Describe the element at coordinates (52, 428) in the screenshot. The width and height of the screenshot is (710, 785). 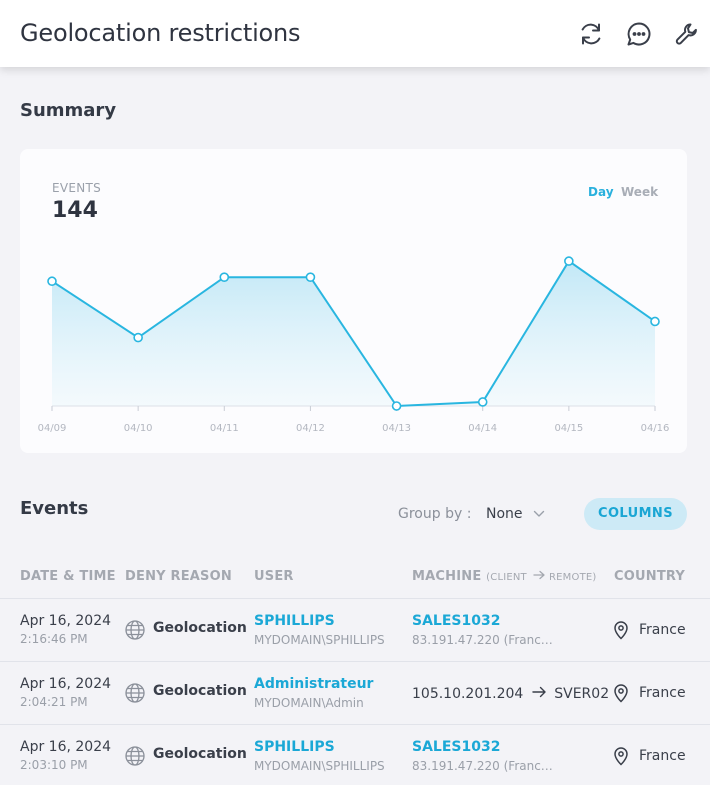
I see `chart-x-tick-label: 04/09` at that location.